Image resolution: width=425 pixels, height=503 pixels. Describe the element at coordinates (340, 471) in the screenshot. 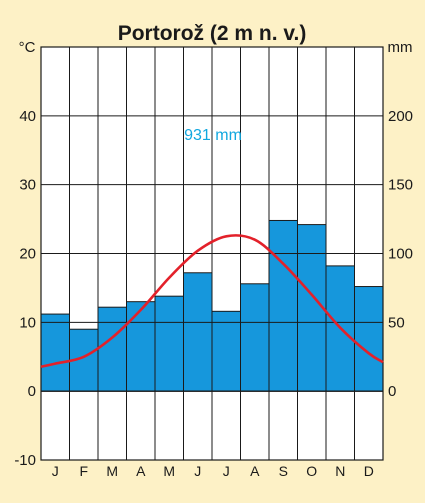

I see `month-label: N` at that location.